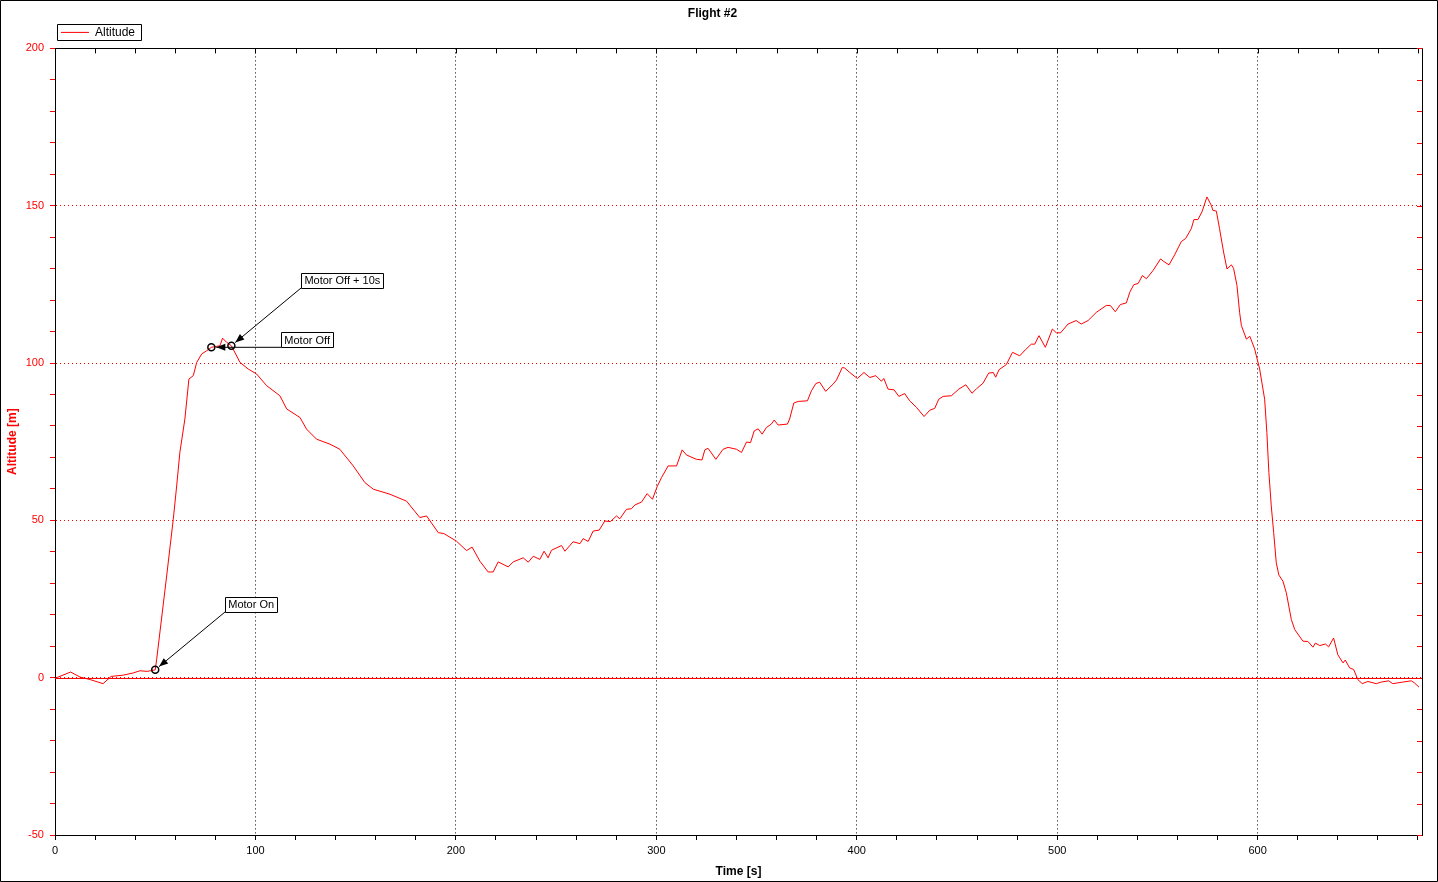 This screenshot has width=1438, height=882. Describe the element at coordinates (36, 834) in the screenshot. I see `y-tick-label: -50` at that location.